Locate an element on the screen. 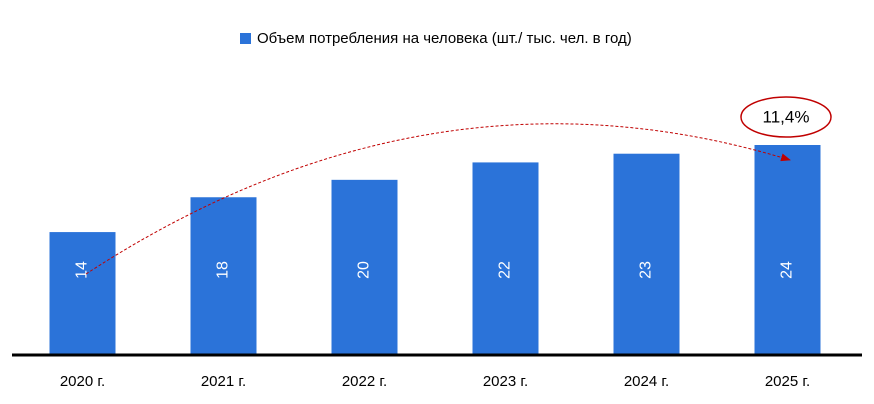  value-label: 18 is located at coordinates (223, 270).